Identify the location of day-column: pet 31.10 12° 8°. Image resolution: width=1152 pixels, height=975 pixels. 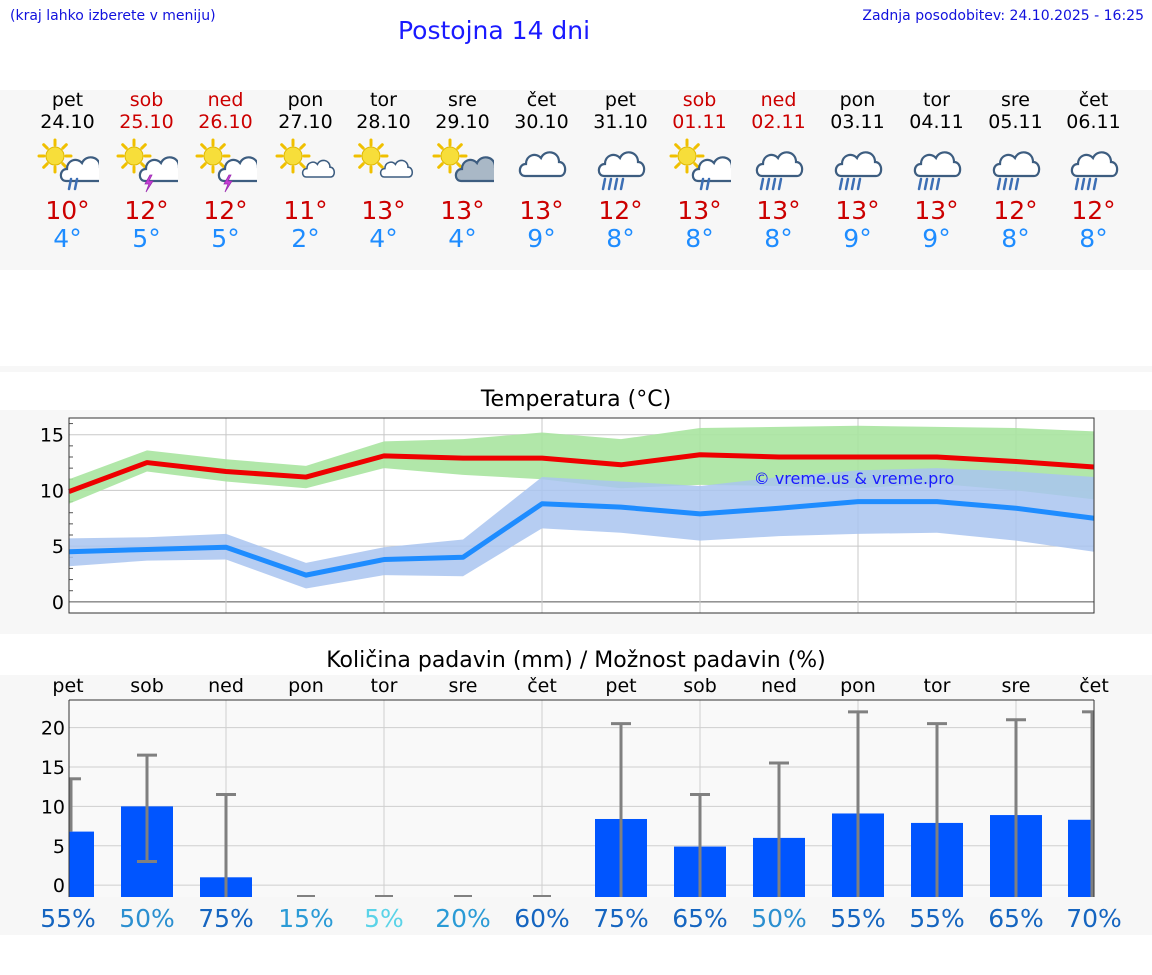
(620, 171).